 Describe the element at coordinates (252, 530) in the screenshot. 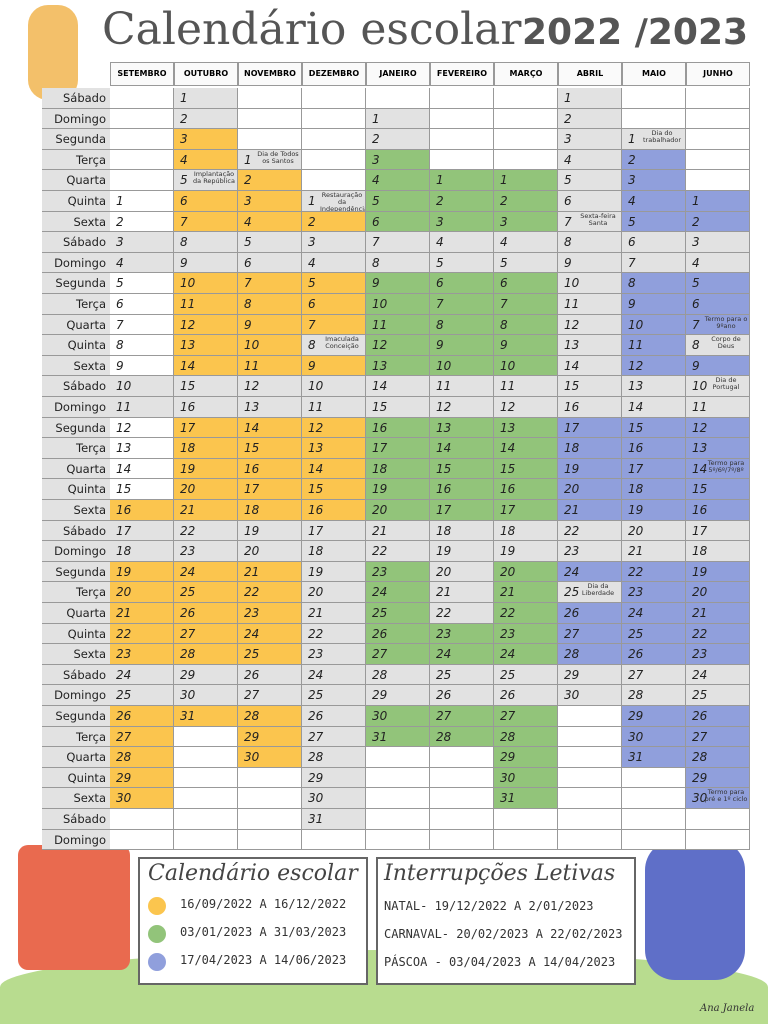

I see `day-number: 19` at that location.